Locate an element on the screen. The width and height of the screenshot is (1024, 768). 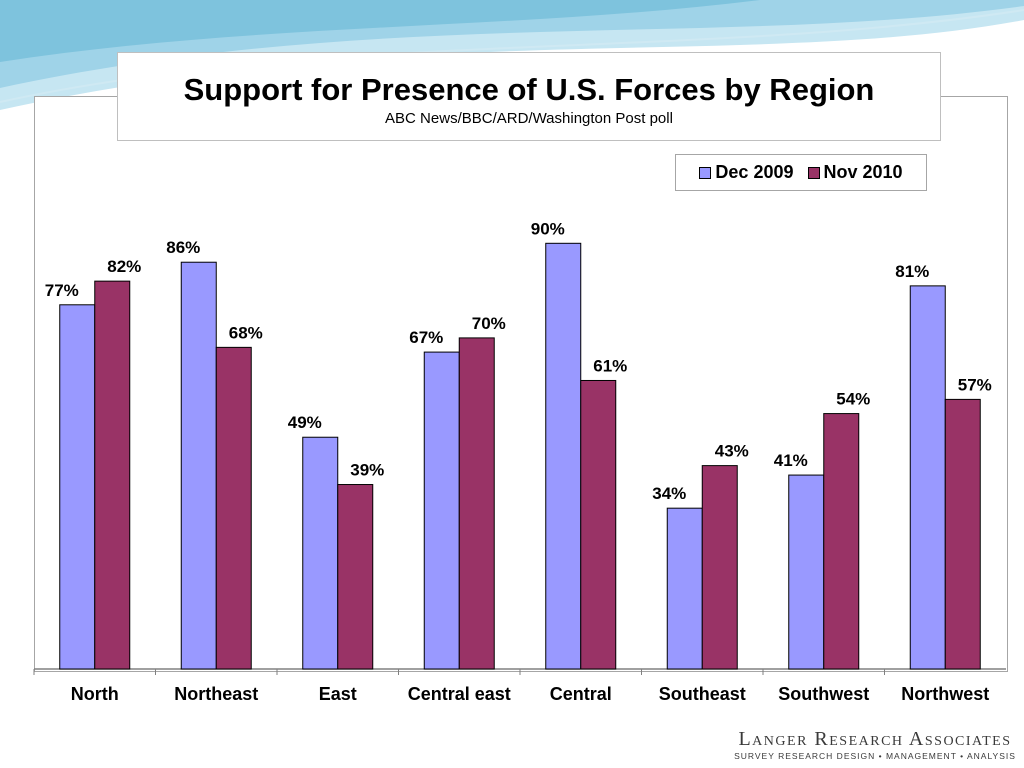
bar-dec-2009-north is located at coordinates (77, 487).